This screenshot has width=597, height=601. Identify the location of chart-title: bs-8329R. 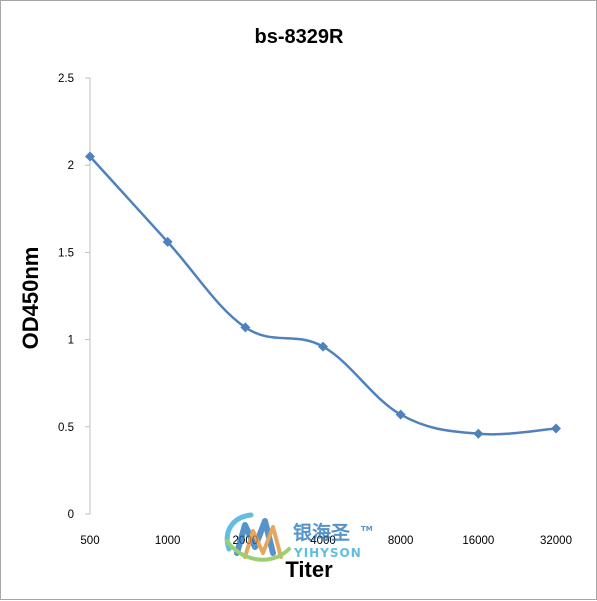
(299, 37).